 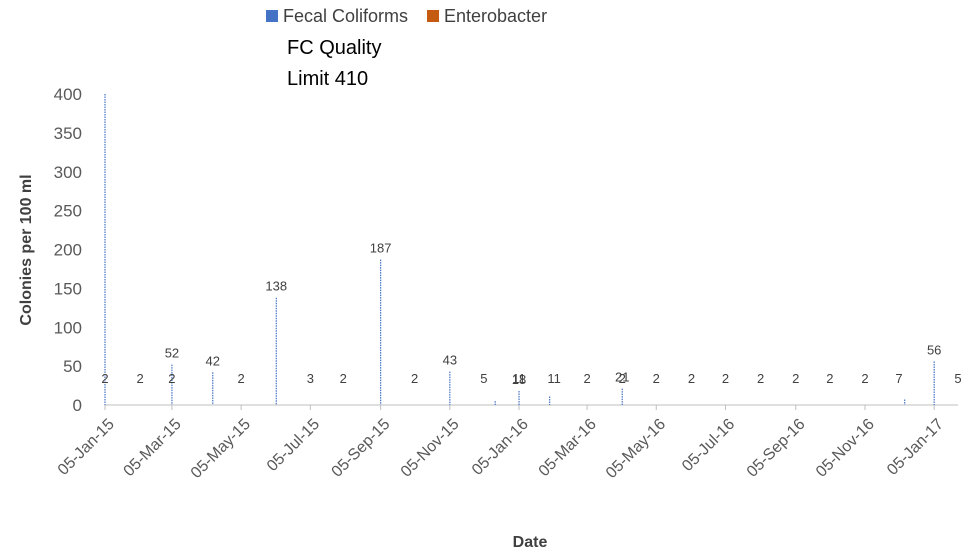 What do you see at coordinates (310, 378) in the screenshot?
I see `data-label: 3` at bounding box center [310, 378].